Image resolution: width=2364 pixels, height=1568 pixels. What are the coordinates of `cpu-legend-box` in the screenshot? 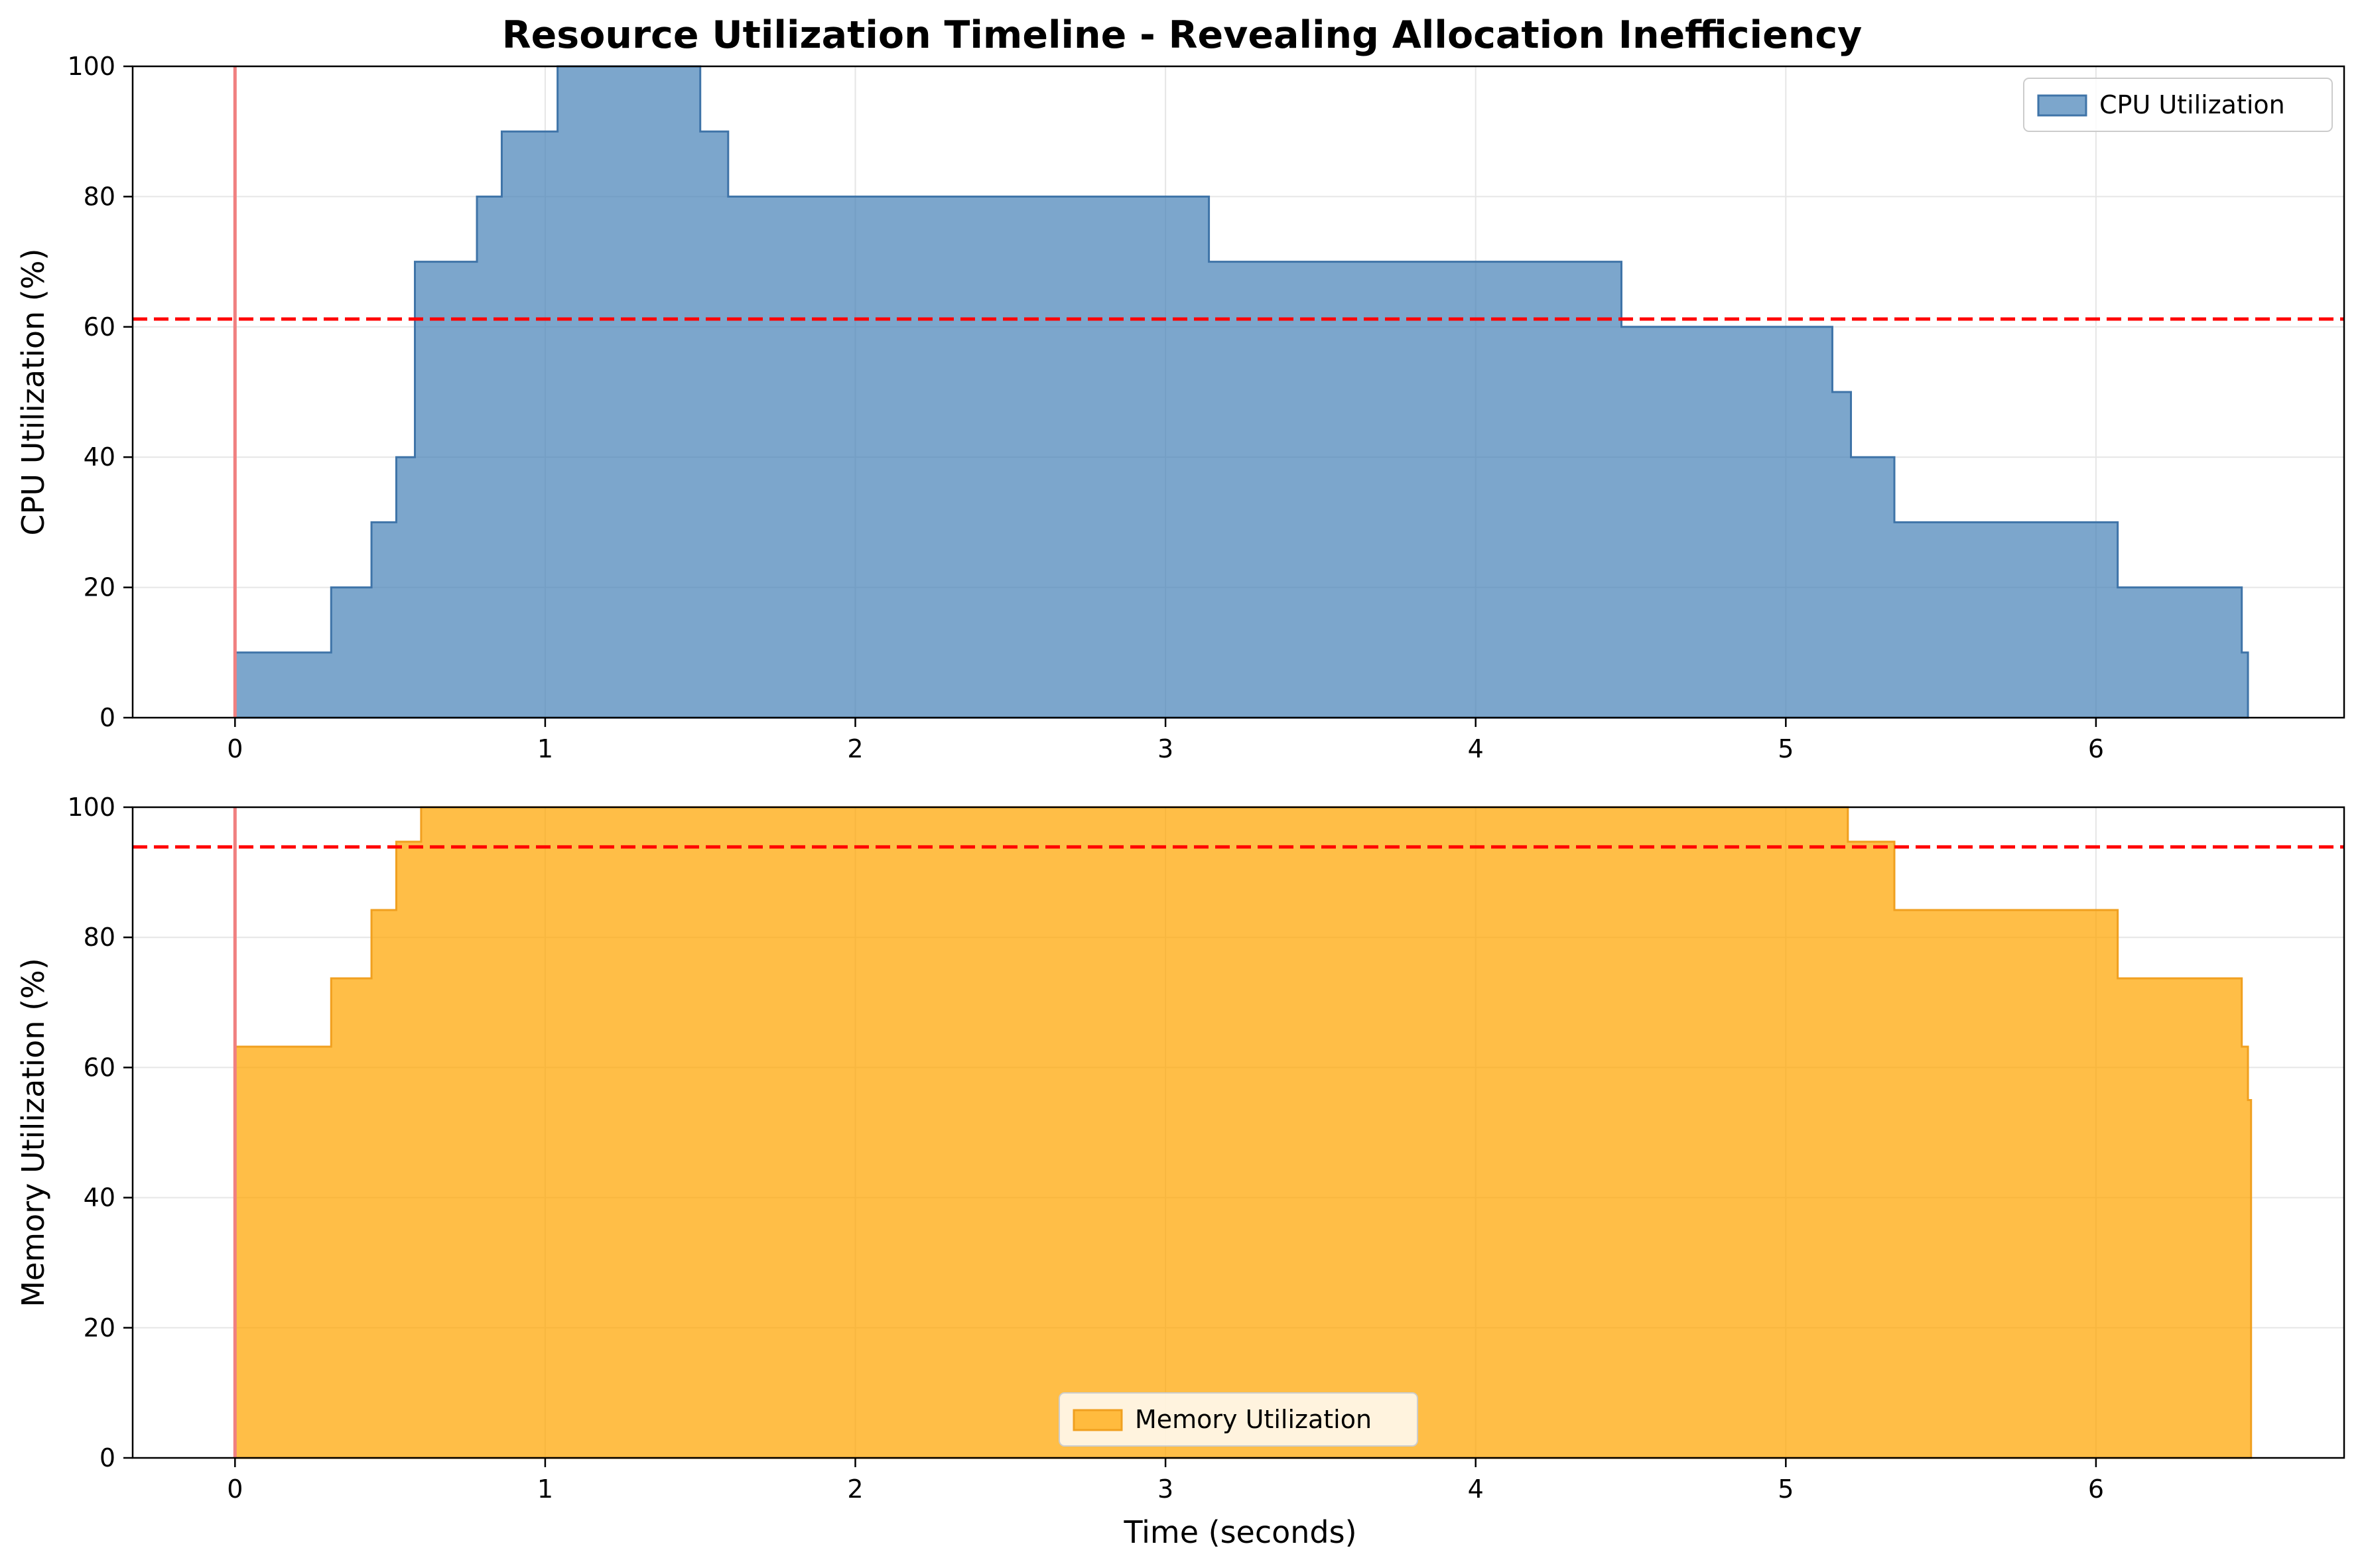 It's located at (2178, 105).